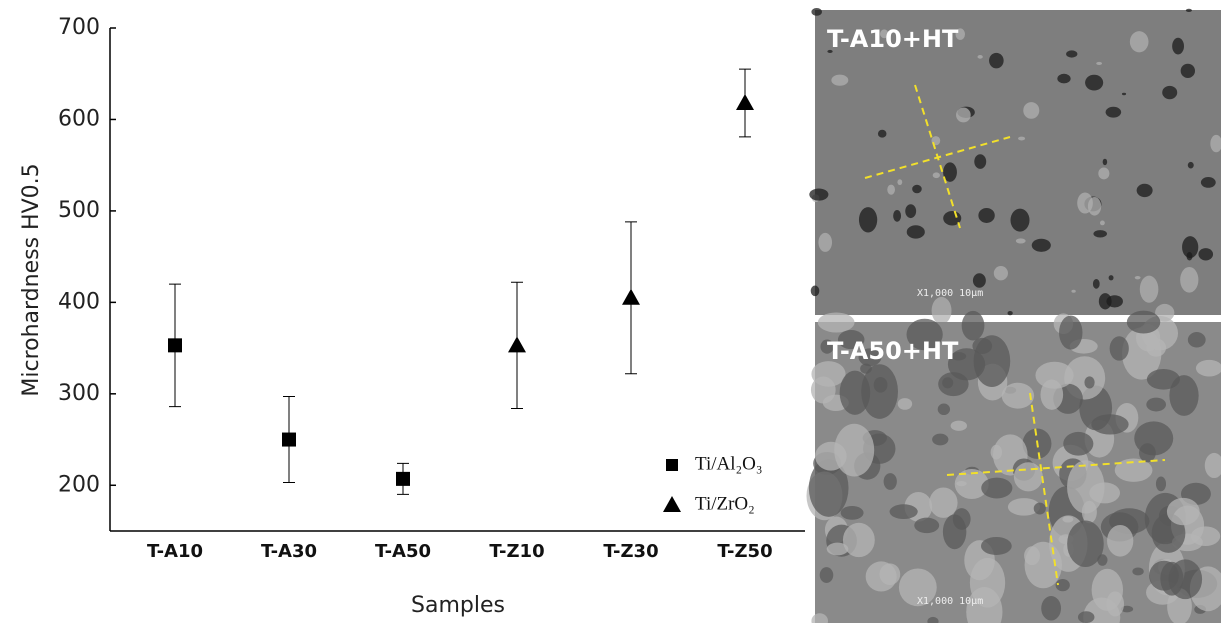 The width and height of the screenshot is (1221, 623). Describe the element at coordinates (893, 39) in the screenshot. I see `sem-label: T-A10+HT` at that location.